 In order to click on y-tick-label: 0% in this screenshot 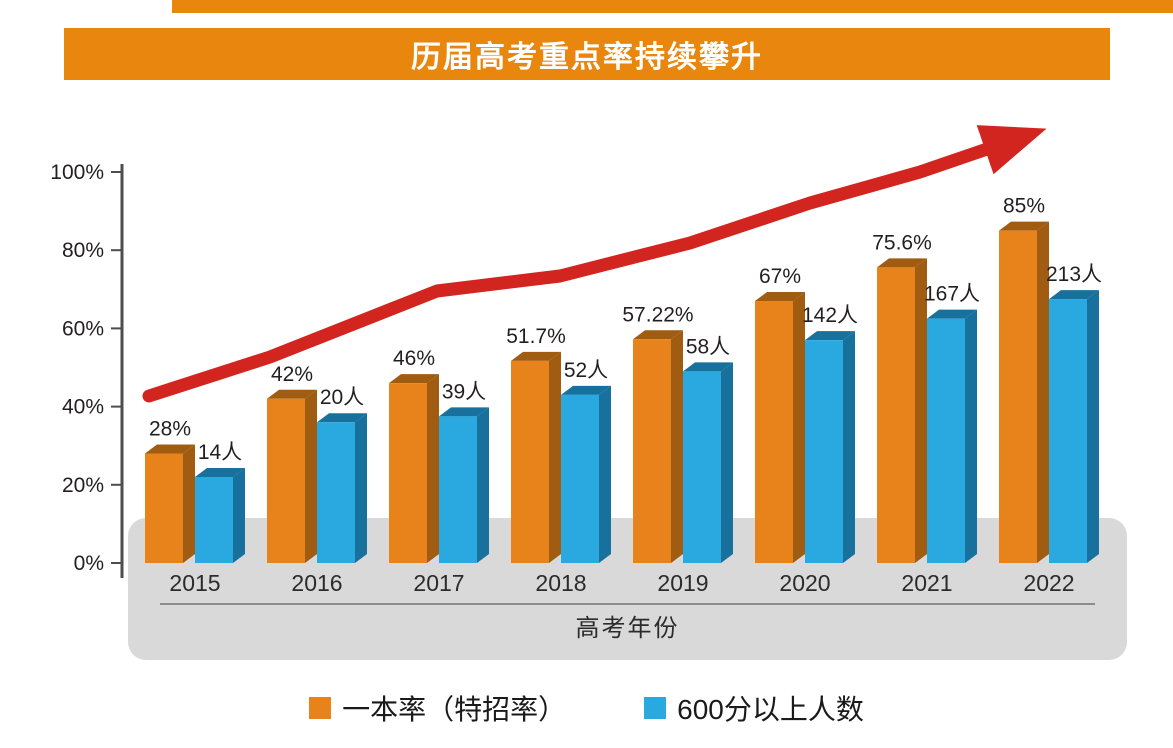, I will do `click(89, 563)`.